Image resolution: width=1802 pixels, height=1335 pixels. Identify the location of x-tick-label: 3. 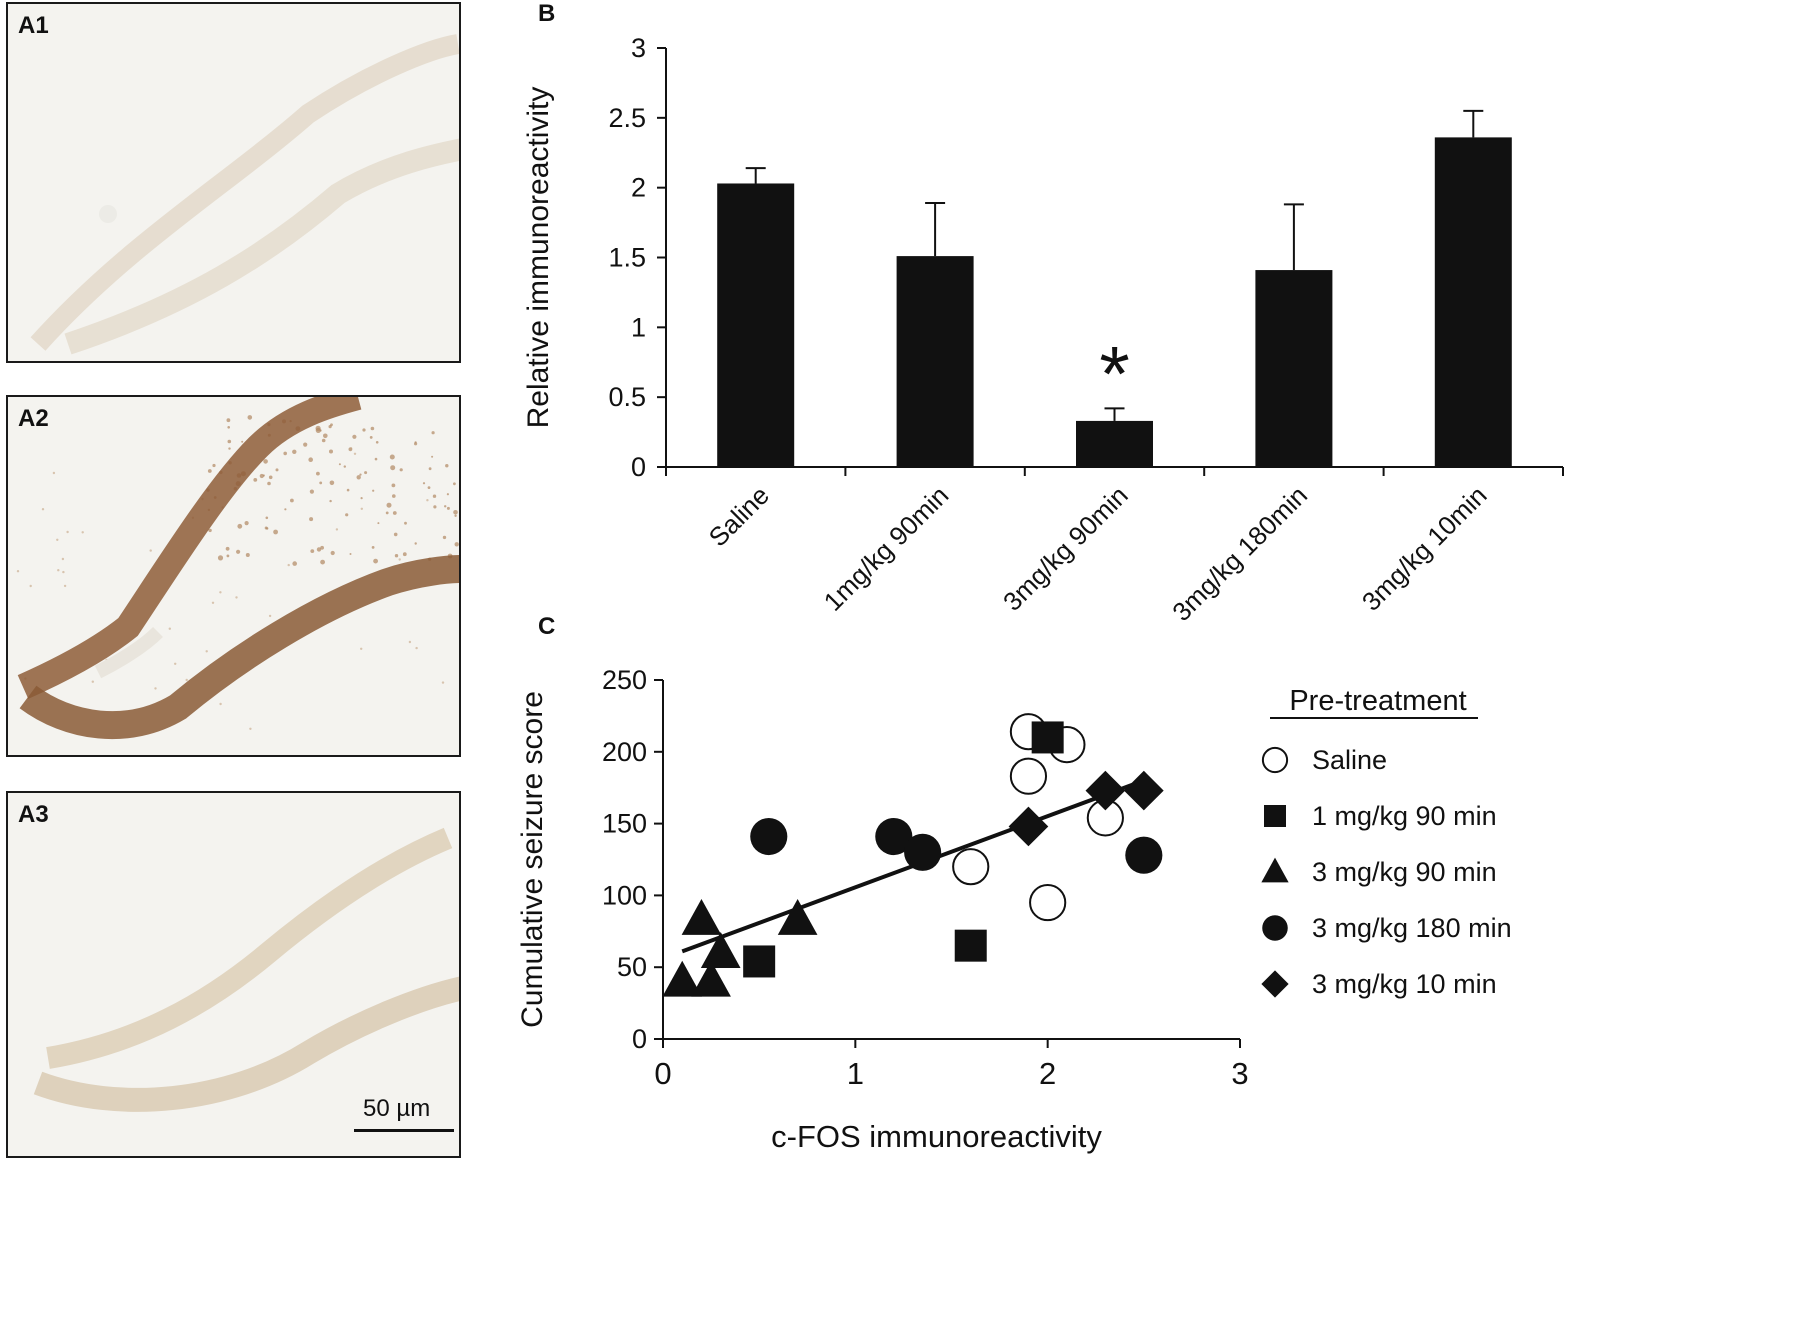
(1239, 1073).